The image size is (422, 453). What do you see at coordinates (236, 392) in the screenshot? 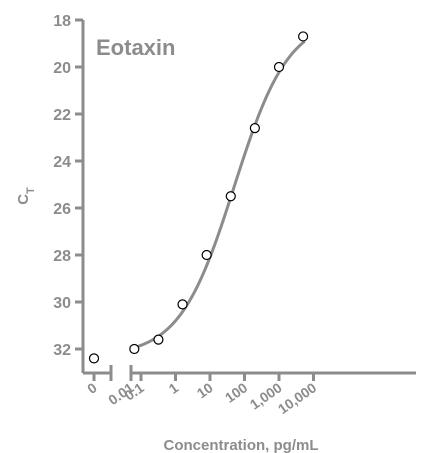
I see `x-tick-label: 100` at bounding box center [236, 392].